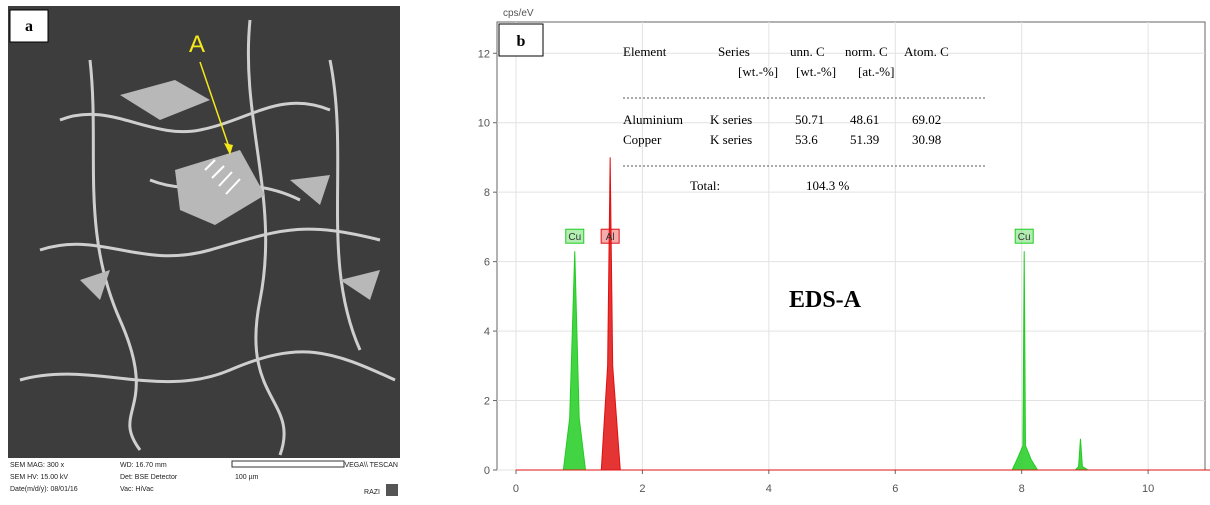 Image resolution: width=1210 pixels, height=505 pixels. What do you see at coordinates (769, 489) in the screenshot?
I see `x-tick-label: 4` at bounding box center [769, 489].